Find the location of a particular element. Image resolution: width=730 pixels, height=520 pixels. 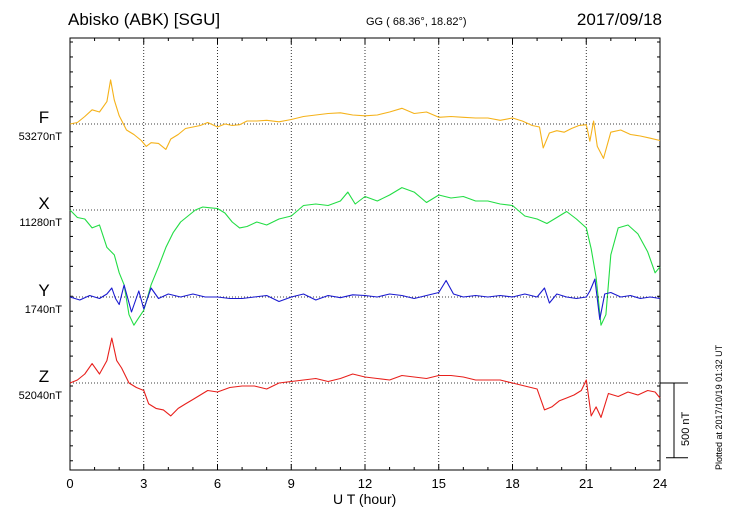

tick-label-x-18: 18 is located at coordinates (512, 483).